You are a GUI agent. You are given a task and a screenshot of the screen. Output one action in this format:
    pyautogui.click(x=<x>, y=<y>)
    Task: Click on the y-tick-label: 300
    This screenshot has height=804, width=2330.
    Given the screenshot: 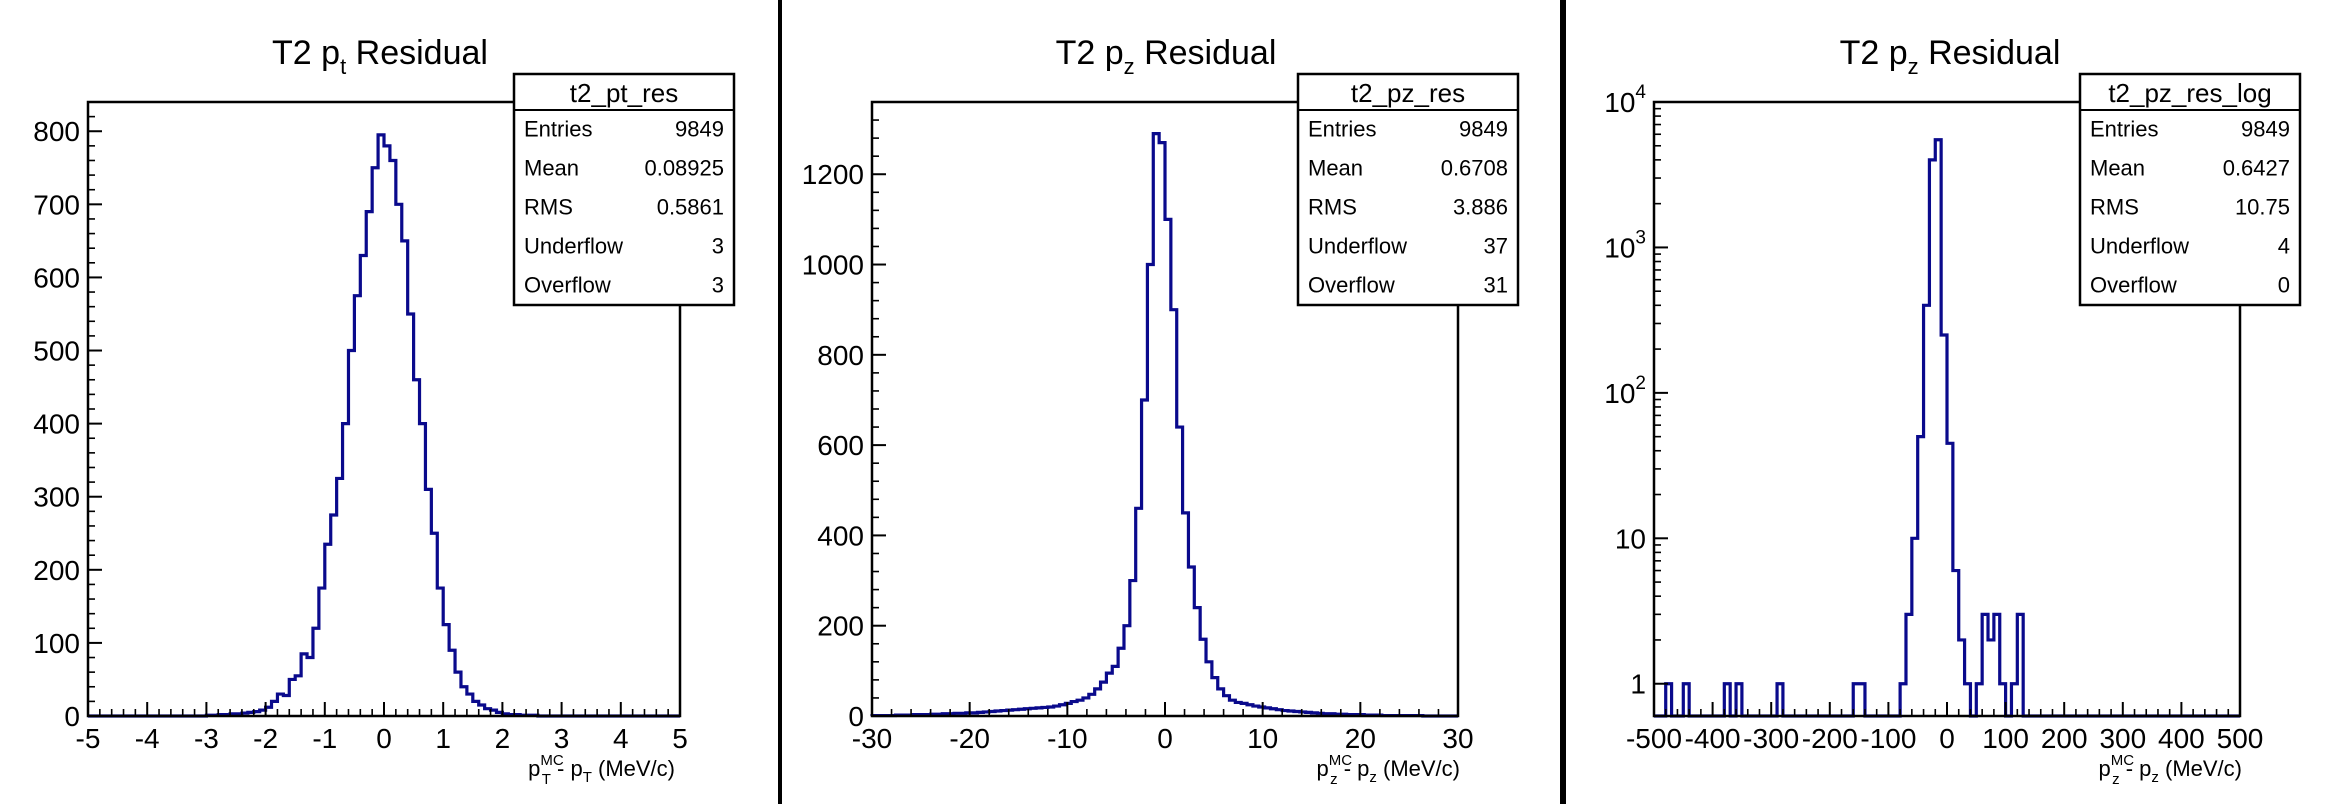 What is the action you would take?
    pyautogui.click(x=56, y=497)
    